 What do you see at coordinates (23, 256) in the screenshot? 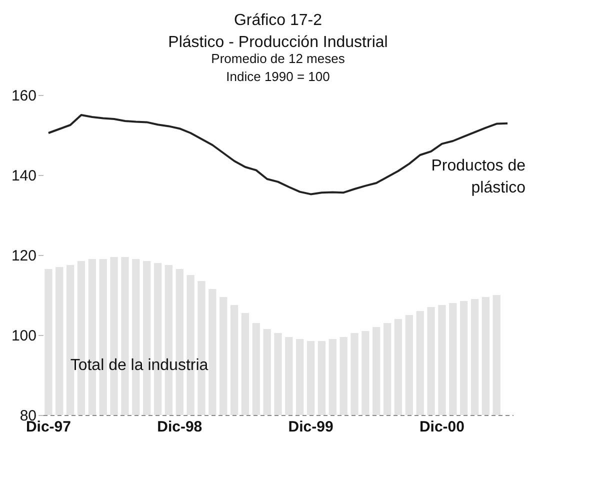
I see `y-tick-label: 120` at bounding box center [23, 256].